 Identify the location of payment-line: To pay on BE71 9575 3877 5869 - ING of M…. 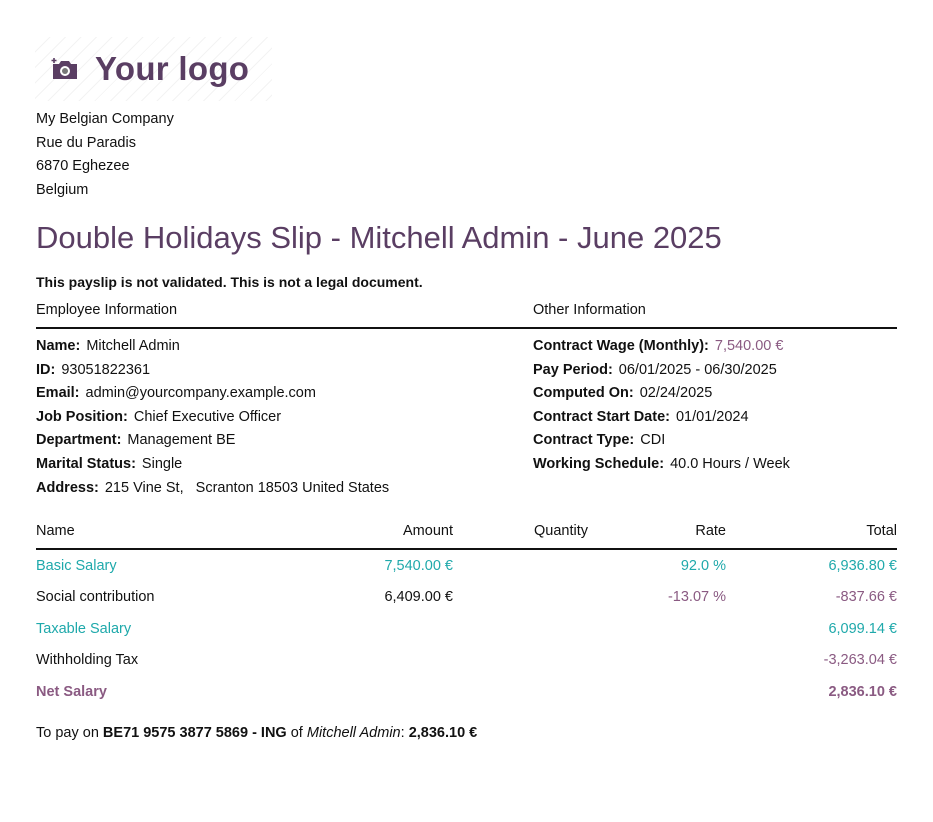
(257, 733).